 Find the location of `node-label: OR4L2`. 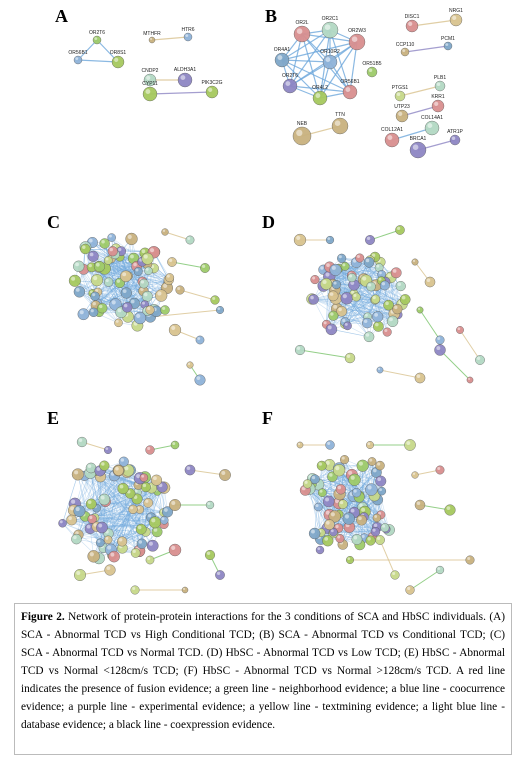

node-label: OR4L2 is located at coordinates (320, 88).